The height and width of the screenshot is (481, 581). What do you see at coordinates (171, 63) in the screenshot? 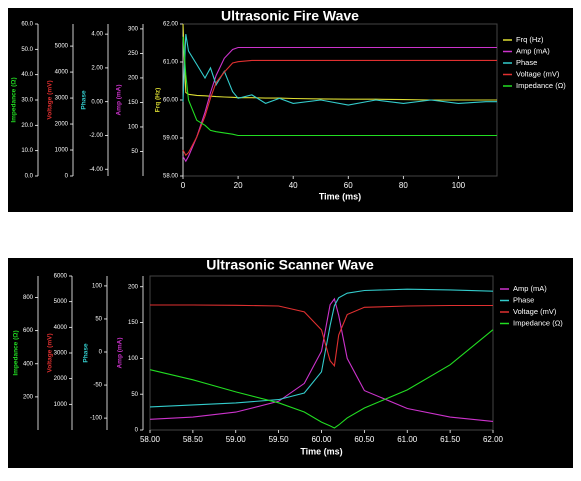
I see `y-tick-label: 61.00` at bounding box center [171, 63].